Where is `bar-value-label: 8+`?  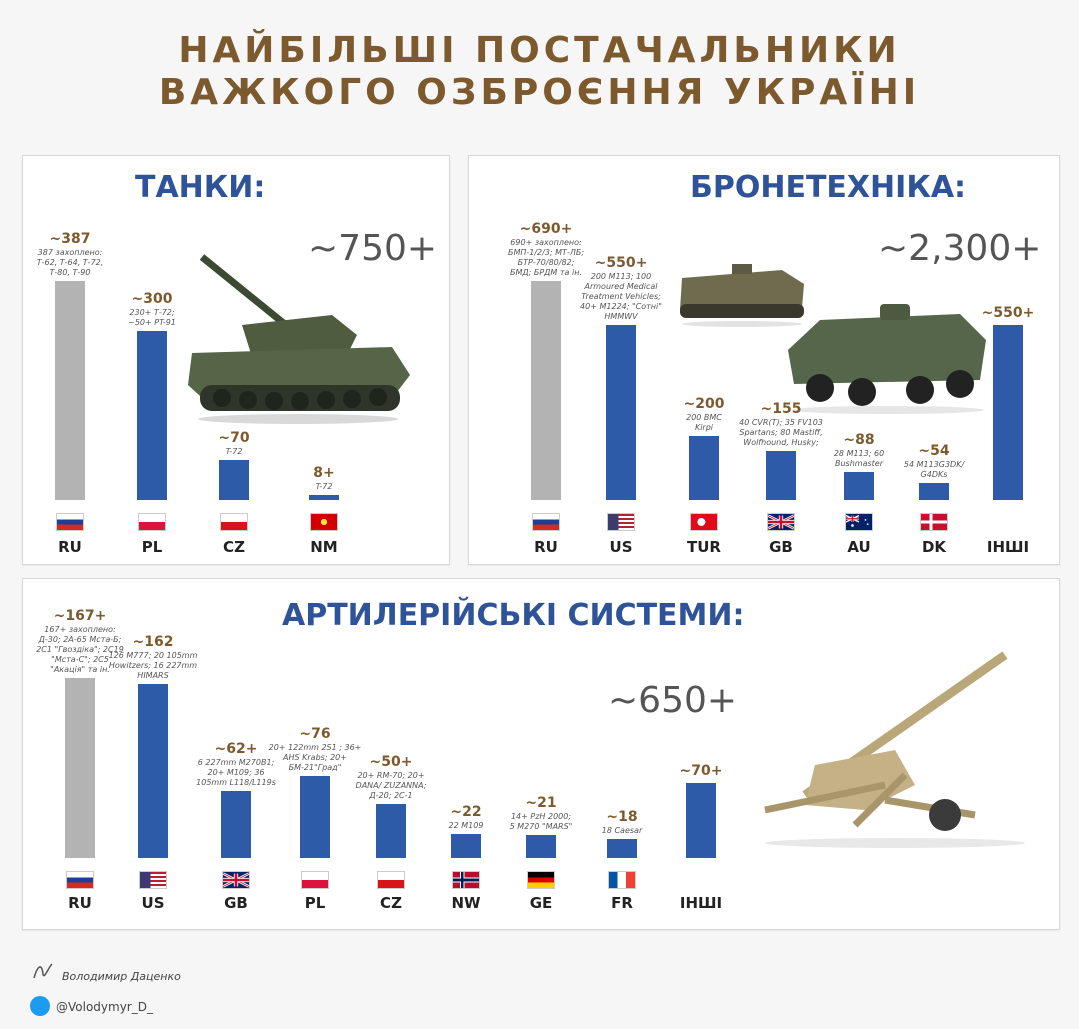
bar-value-label: 8+ is located at coordinates (324, 473).